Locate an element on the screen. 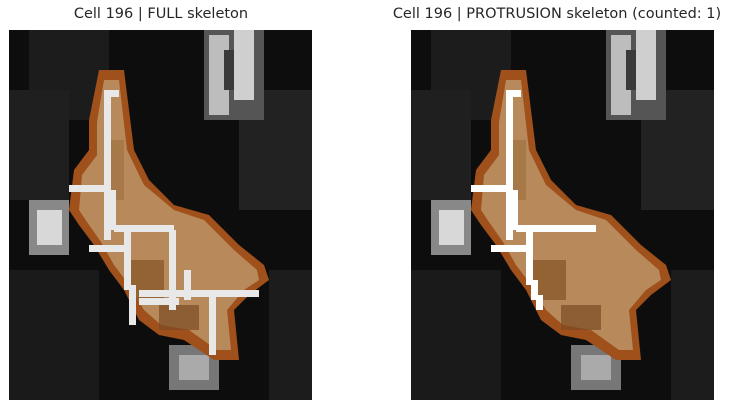 This screenshot has height=410, width=744. skeleton-protrusion is located at coordinates (533, 200).